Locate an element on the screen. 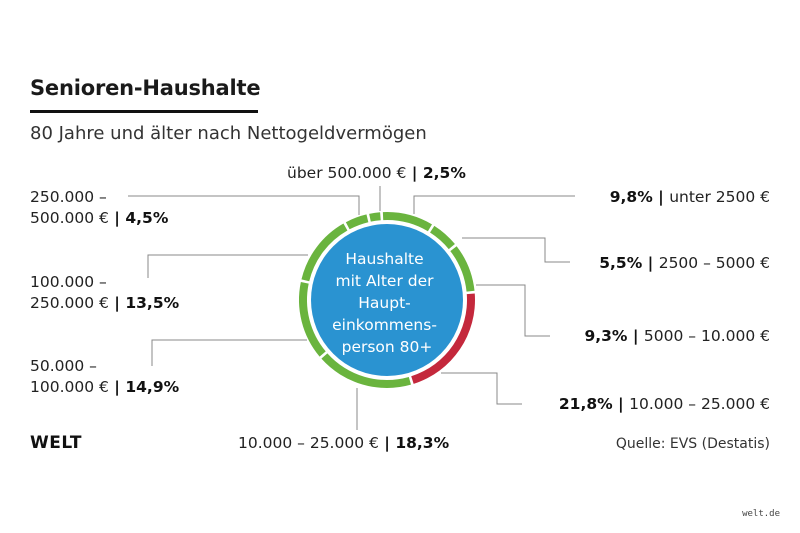 This screenshot has height=533, width=800. slice-label: 9,3% | 5000 – 10.000 € is located at coordinates (677, 336).